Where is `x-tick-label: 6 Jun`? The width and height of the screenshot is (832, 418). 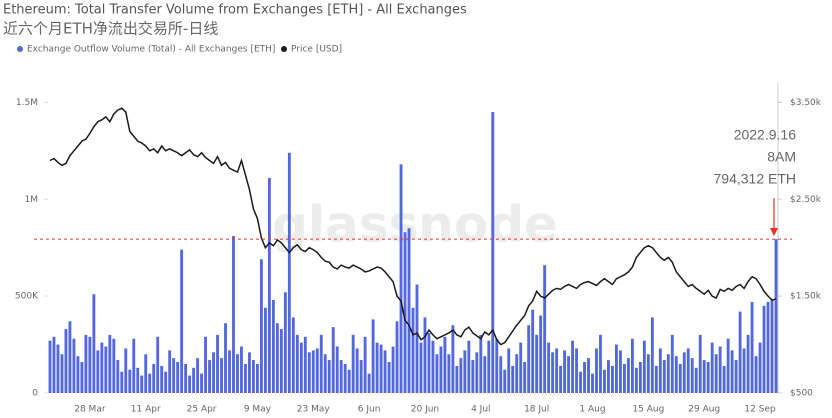 x-tick-label: 6 Jun is located at coordinates (369, 410).